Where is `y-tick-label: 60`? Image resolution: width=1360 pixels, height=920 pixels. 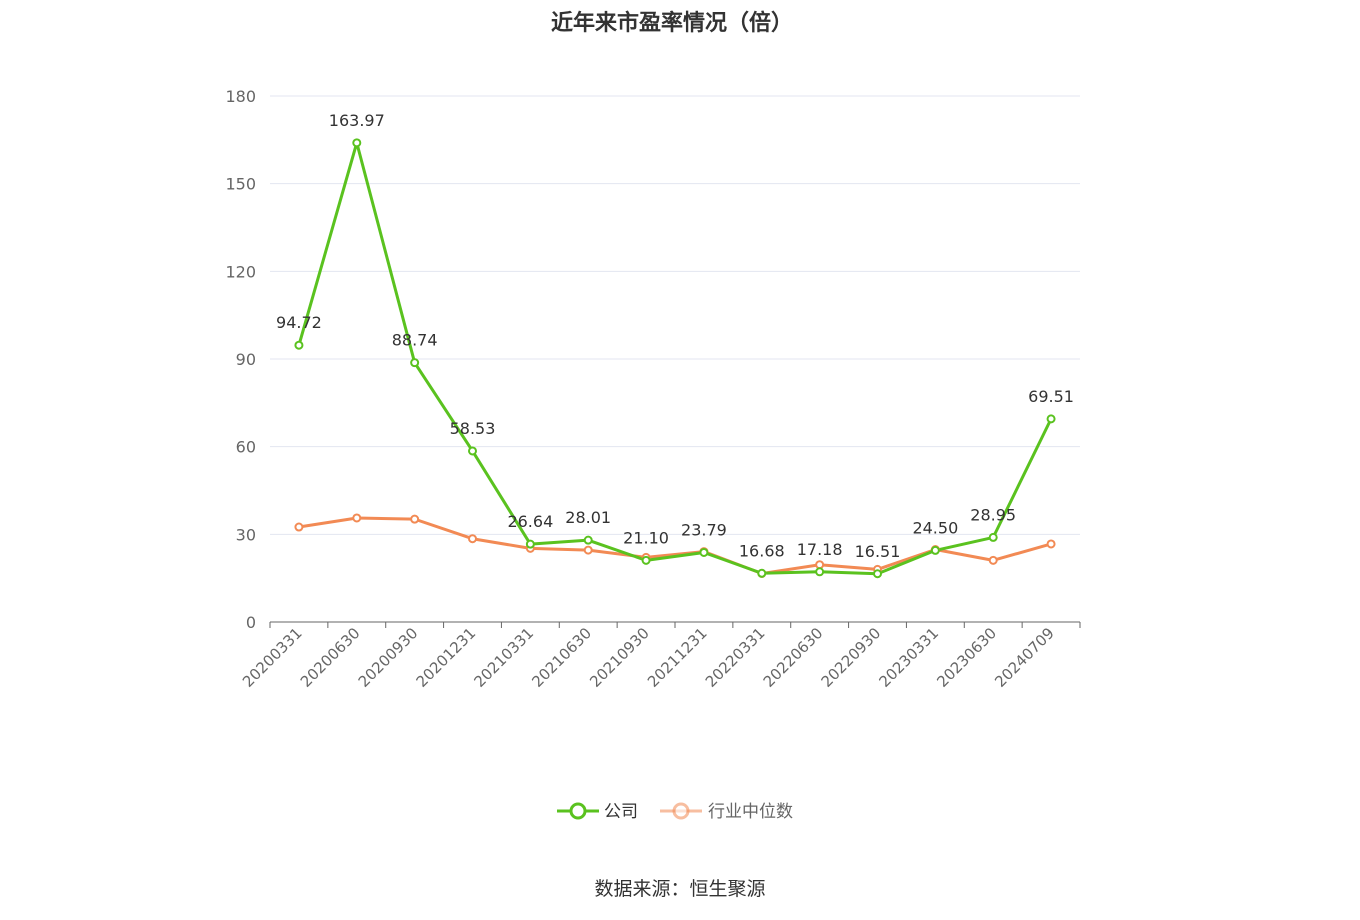 y-tick-label: 60 is located at coordinates (246, 447).